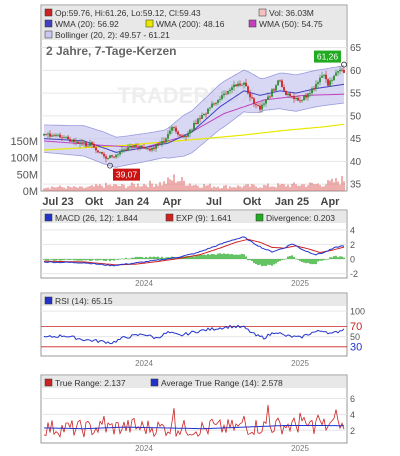  What do you see at coordinates (356, 94) in the screenshot?
I see `price-y-tick: 55` at bounding box center [356, 94].